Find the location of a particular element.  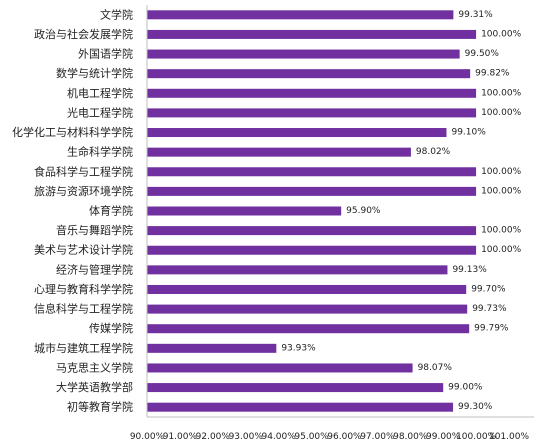

category-label: 城市与建筑工程学院 is located at coordinates (83, 348).